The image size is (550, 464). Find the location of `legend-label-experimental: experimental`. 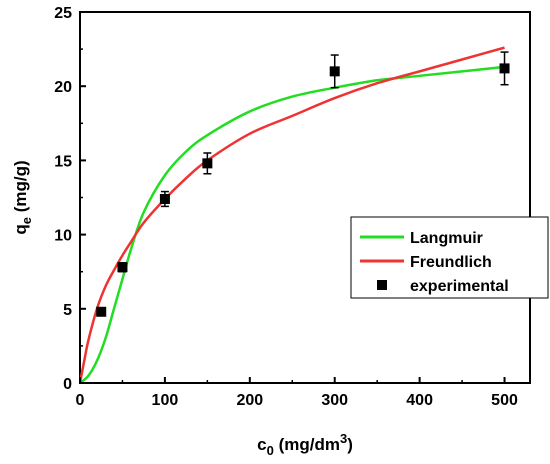

legend-label-experimental: experimental is located at coordinates (459, 286).